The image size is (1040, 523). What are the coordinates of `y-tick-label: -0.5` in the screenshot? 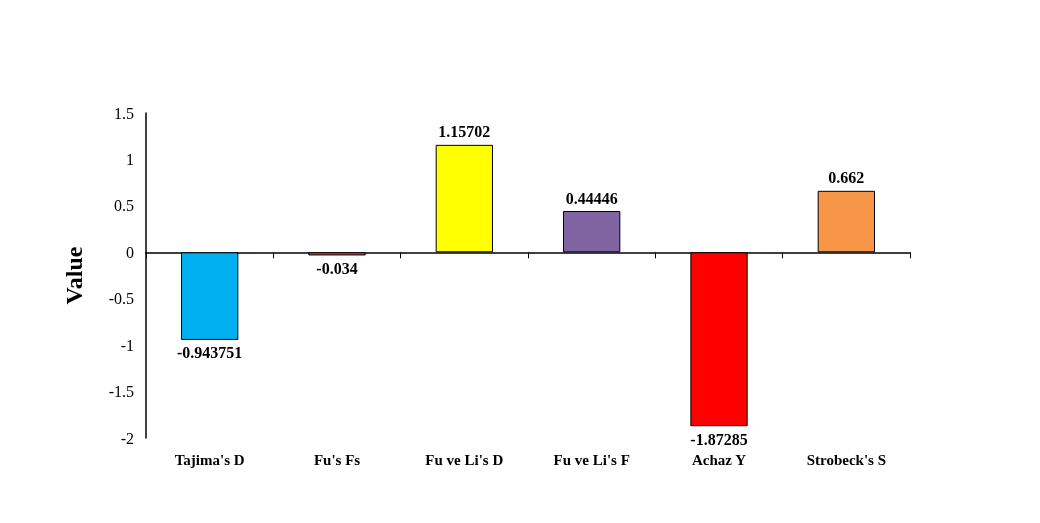 It's located at (121, 299).